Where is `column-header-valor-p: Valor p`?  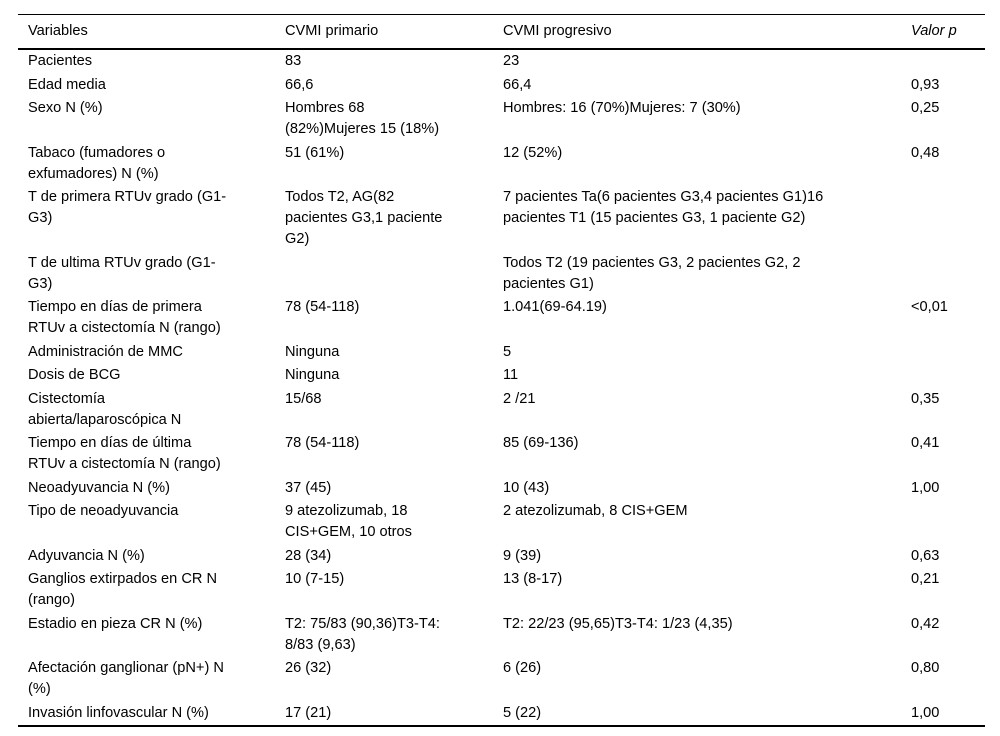
column-header-valor-p: Valor p is located at coordinates (948, 32).